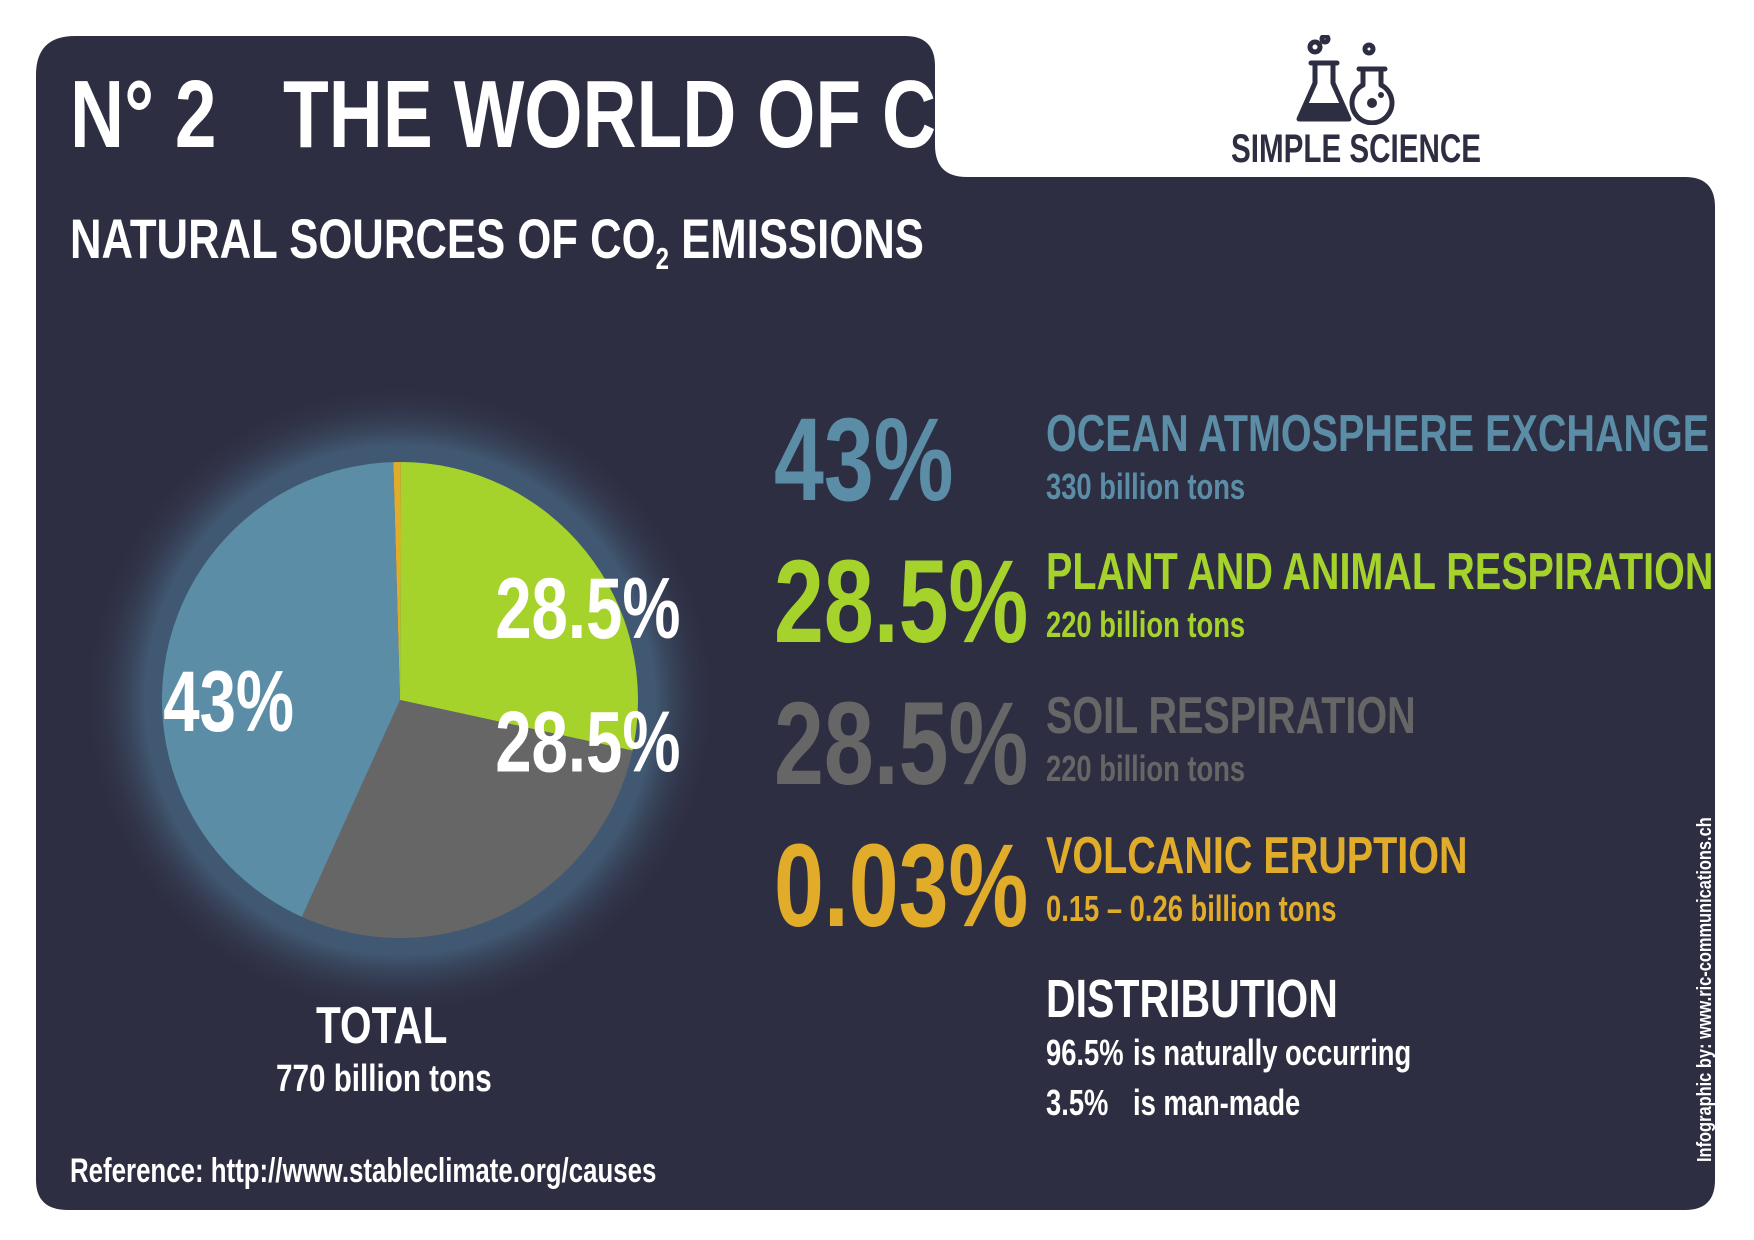  What do you see at coordinates (1356, 149) in the screenshot?
I see `logo-text: SIMPLE SCIENCE` at bounding box center [1356, 149].